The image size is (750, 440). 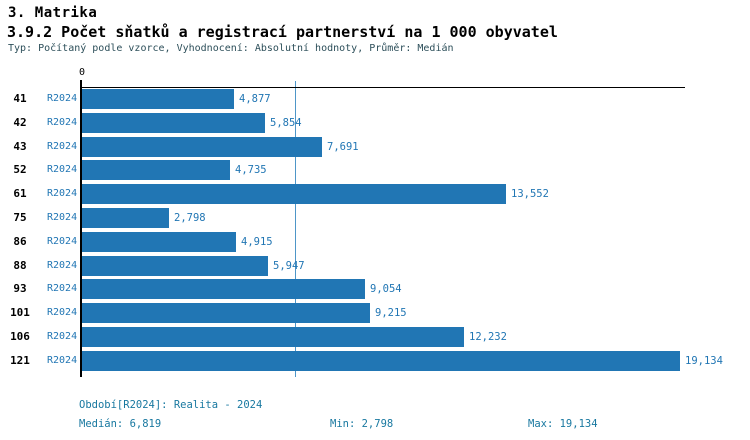 What do you see at coordinates (289, 266) in the screenshot?
I see `bar-value-label: 5,947` at bounding box center [289, 266].